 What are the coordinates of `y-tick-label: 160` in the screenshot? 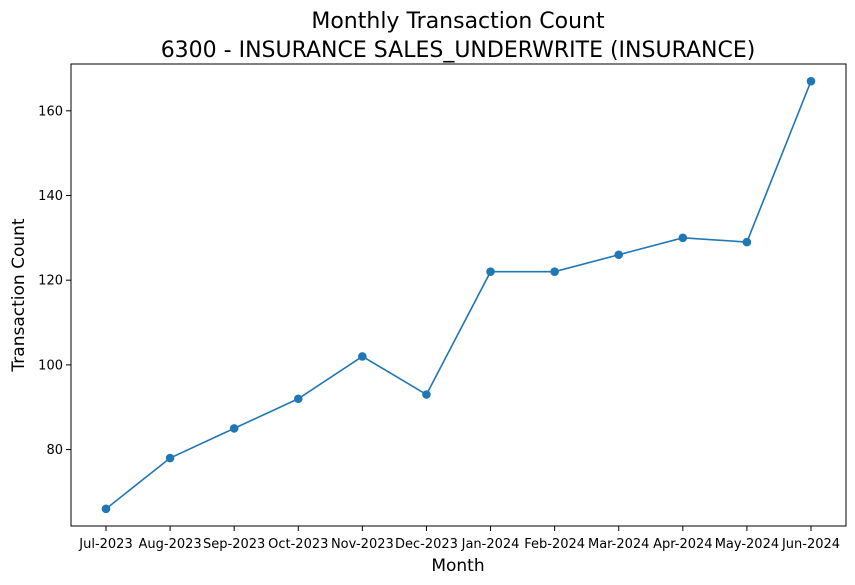 It's located at (50, 111).